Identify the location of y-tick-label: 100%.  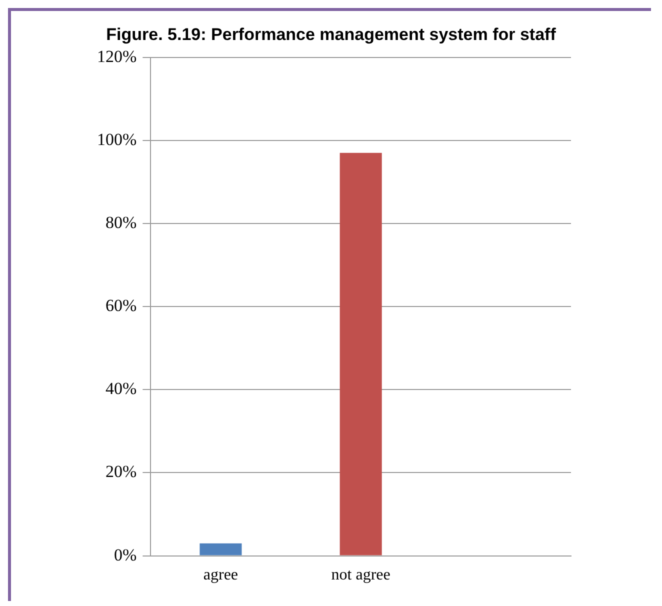
(116, 139).